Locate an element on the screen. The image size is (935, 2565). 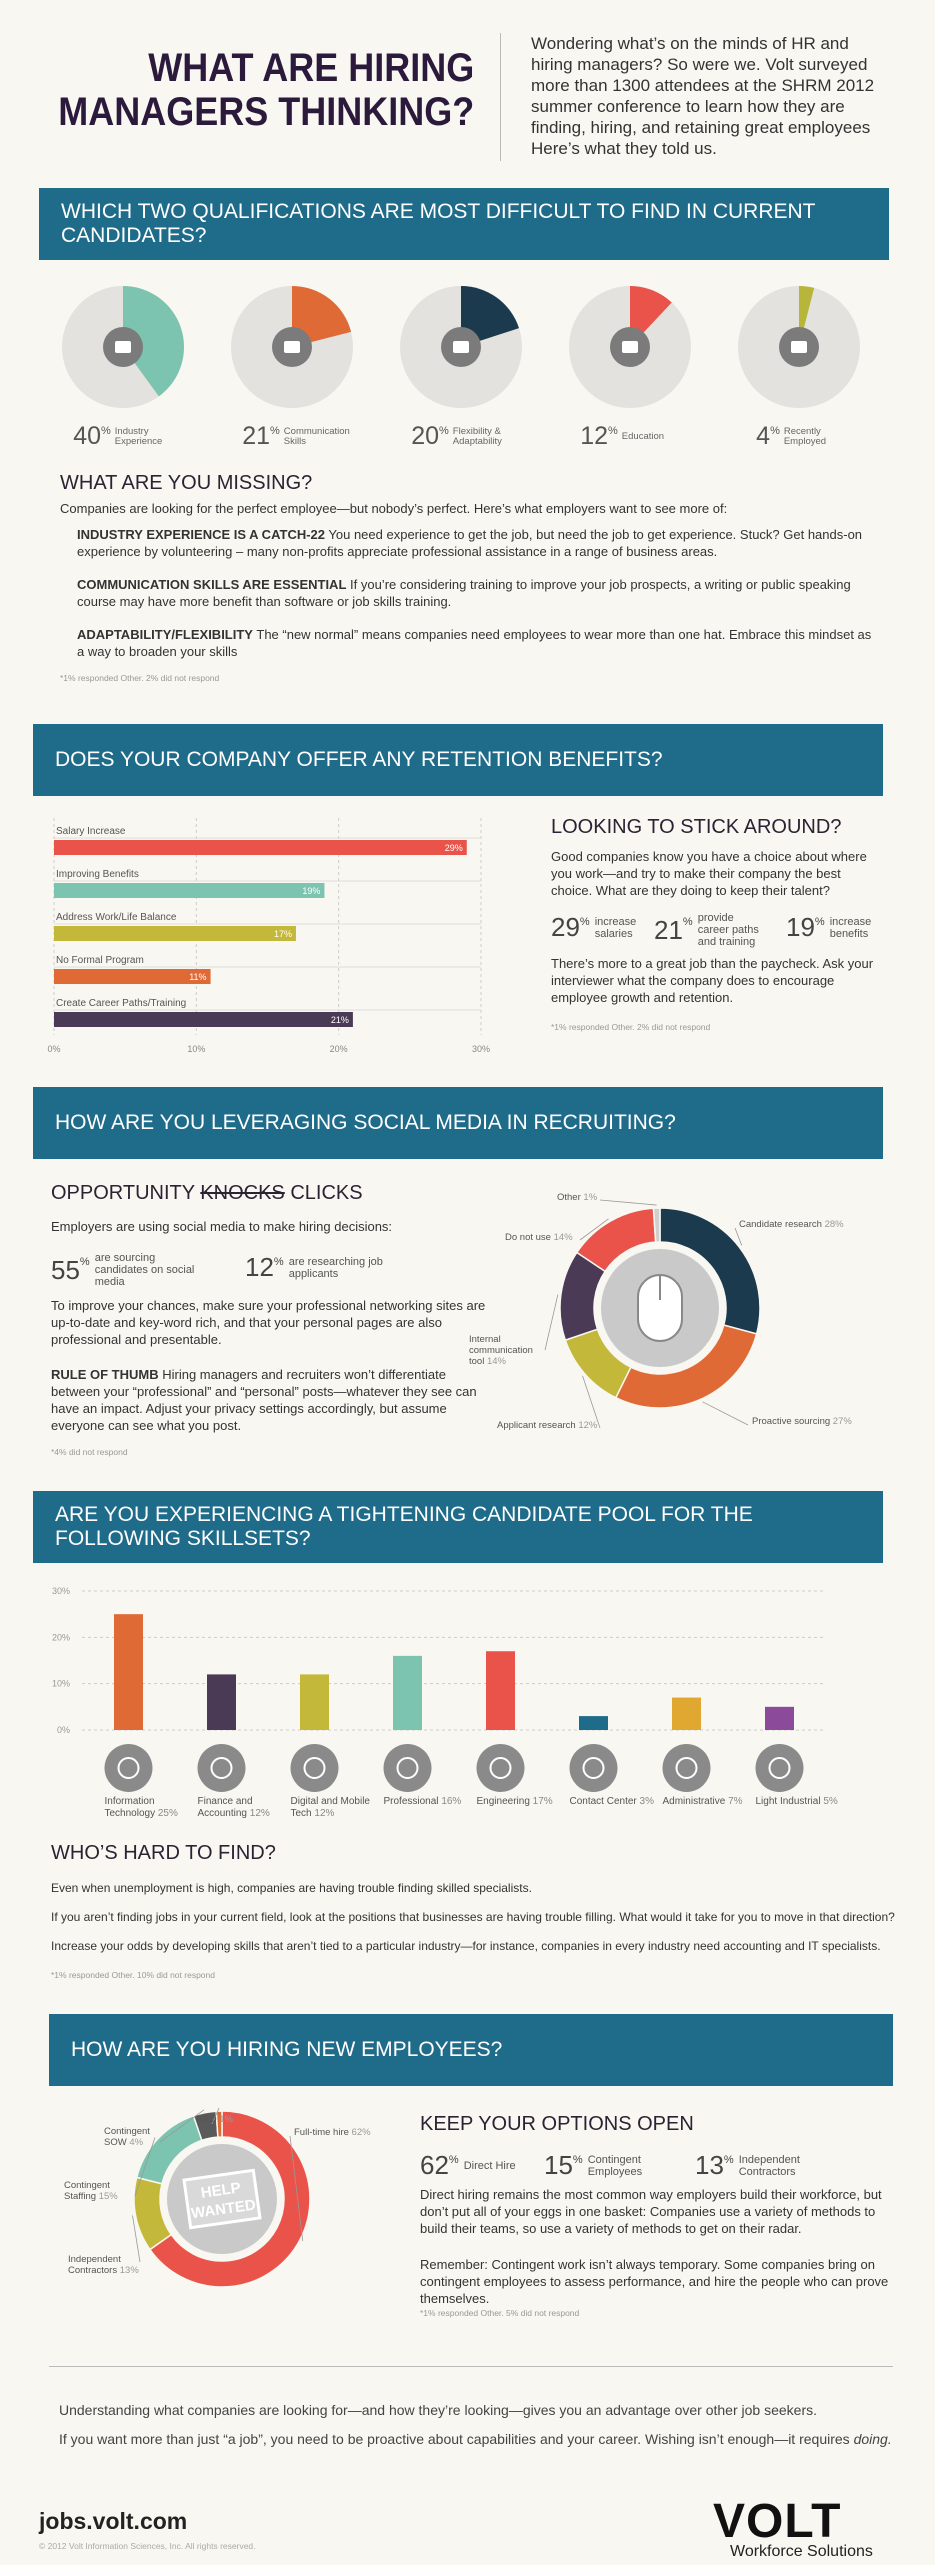
slice-value: 15% is located at coordinates (108, 2196).